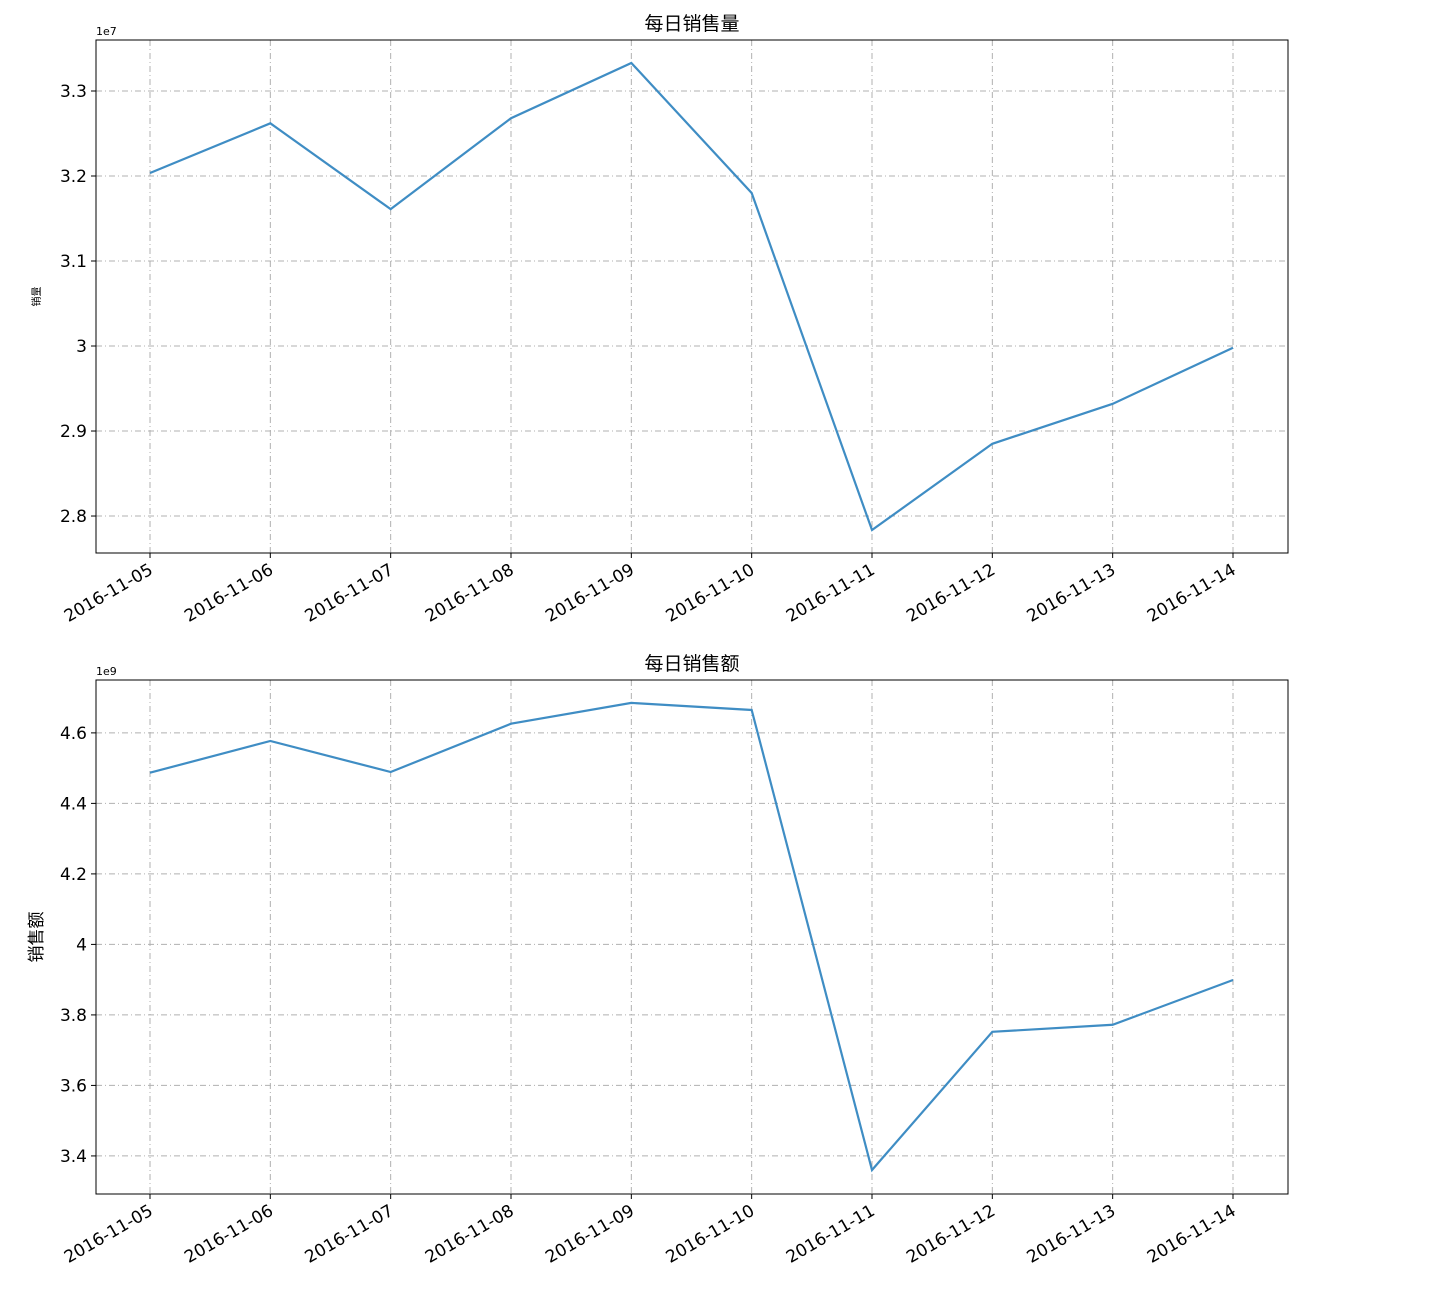 This screenshot has width=1445, height=1303. I want to click on y-tick-label: 3.3, so click(73, 92).